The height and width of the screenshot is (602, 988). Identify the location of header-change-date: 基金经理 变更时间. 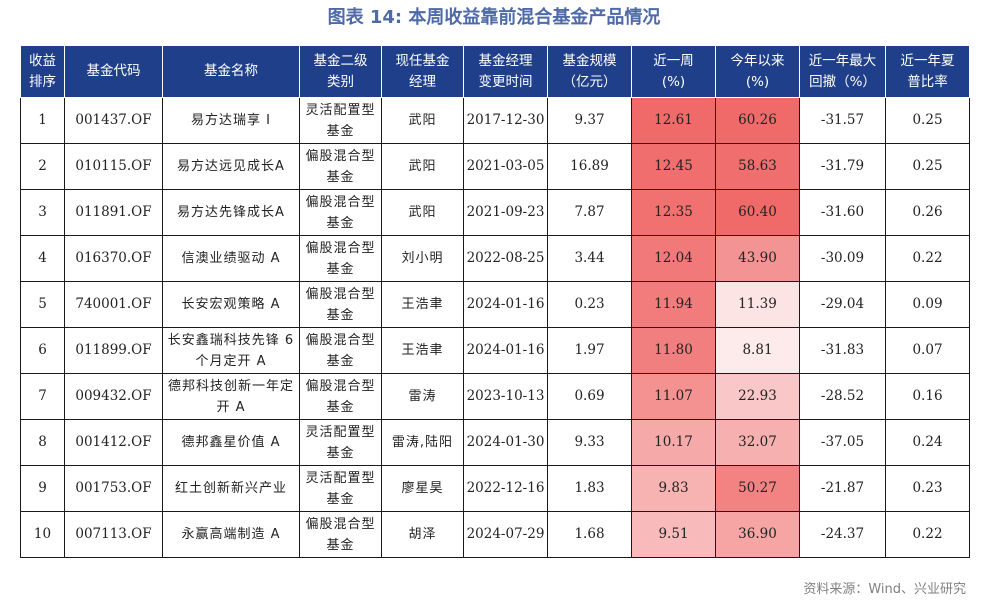
(505, 71).